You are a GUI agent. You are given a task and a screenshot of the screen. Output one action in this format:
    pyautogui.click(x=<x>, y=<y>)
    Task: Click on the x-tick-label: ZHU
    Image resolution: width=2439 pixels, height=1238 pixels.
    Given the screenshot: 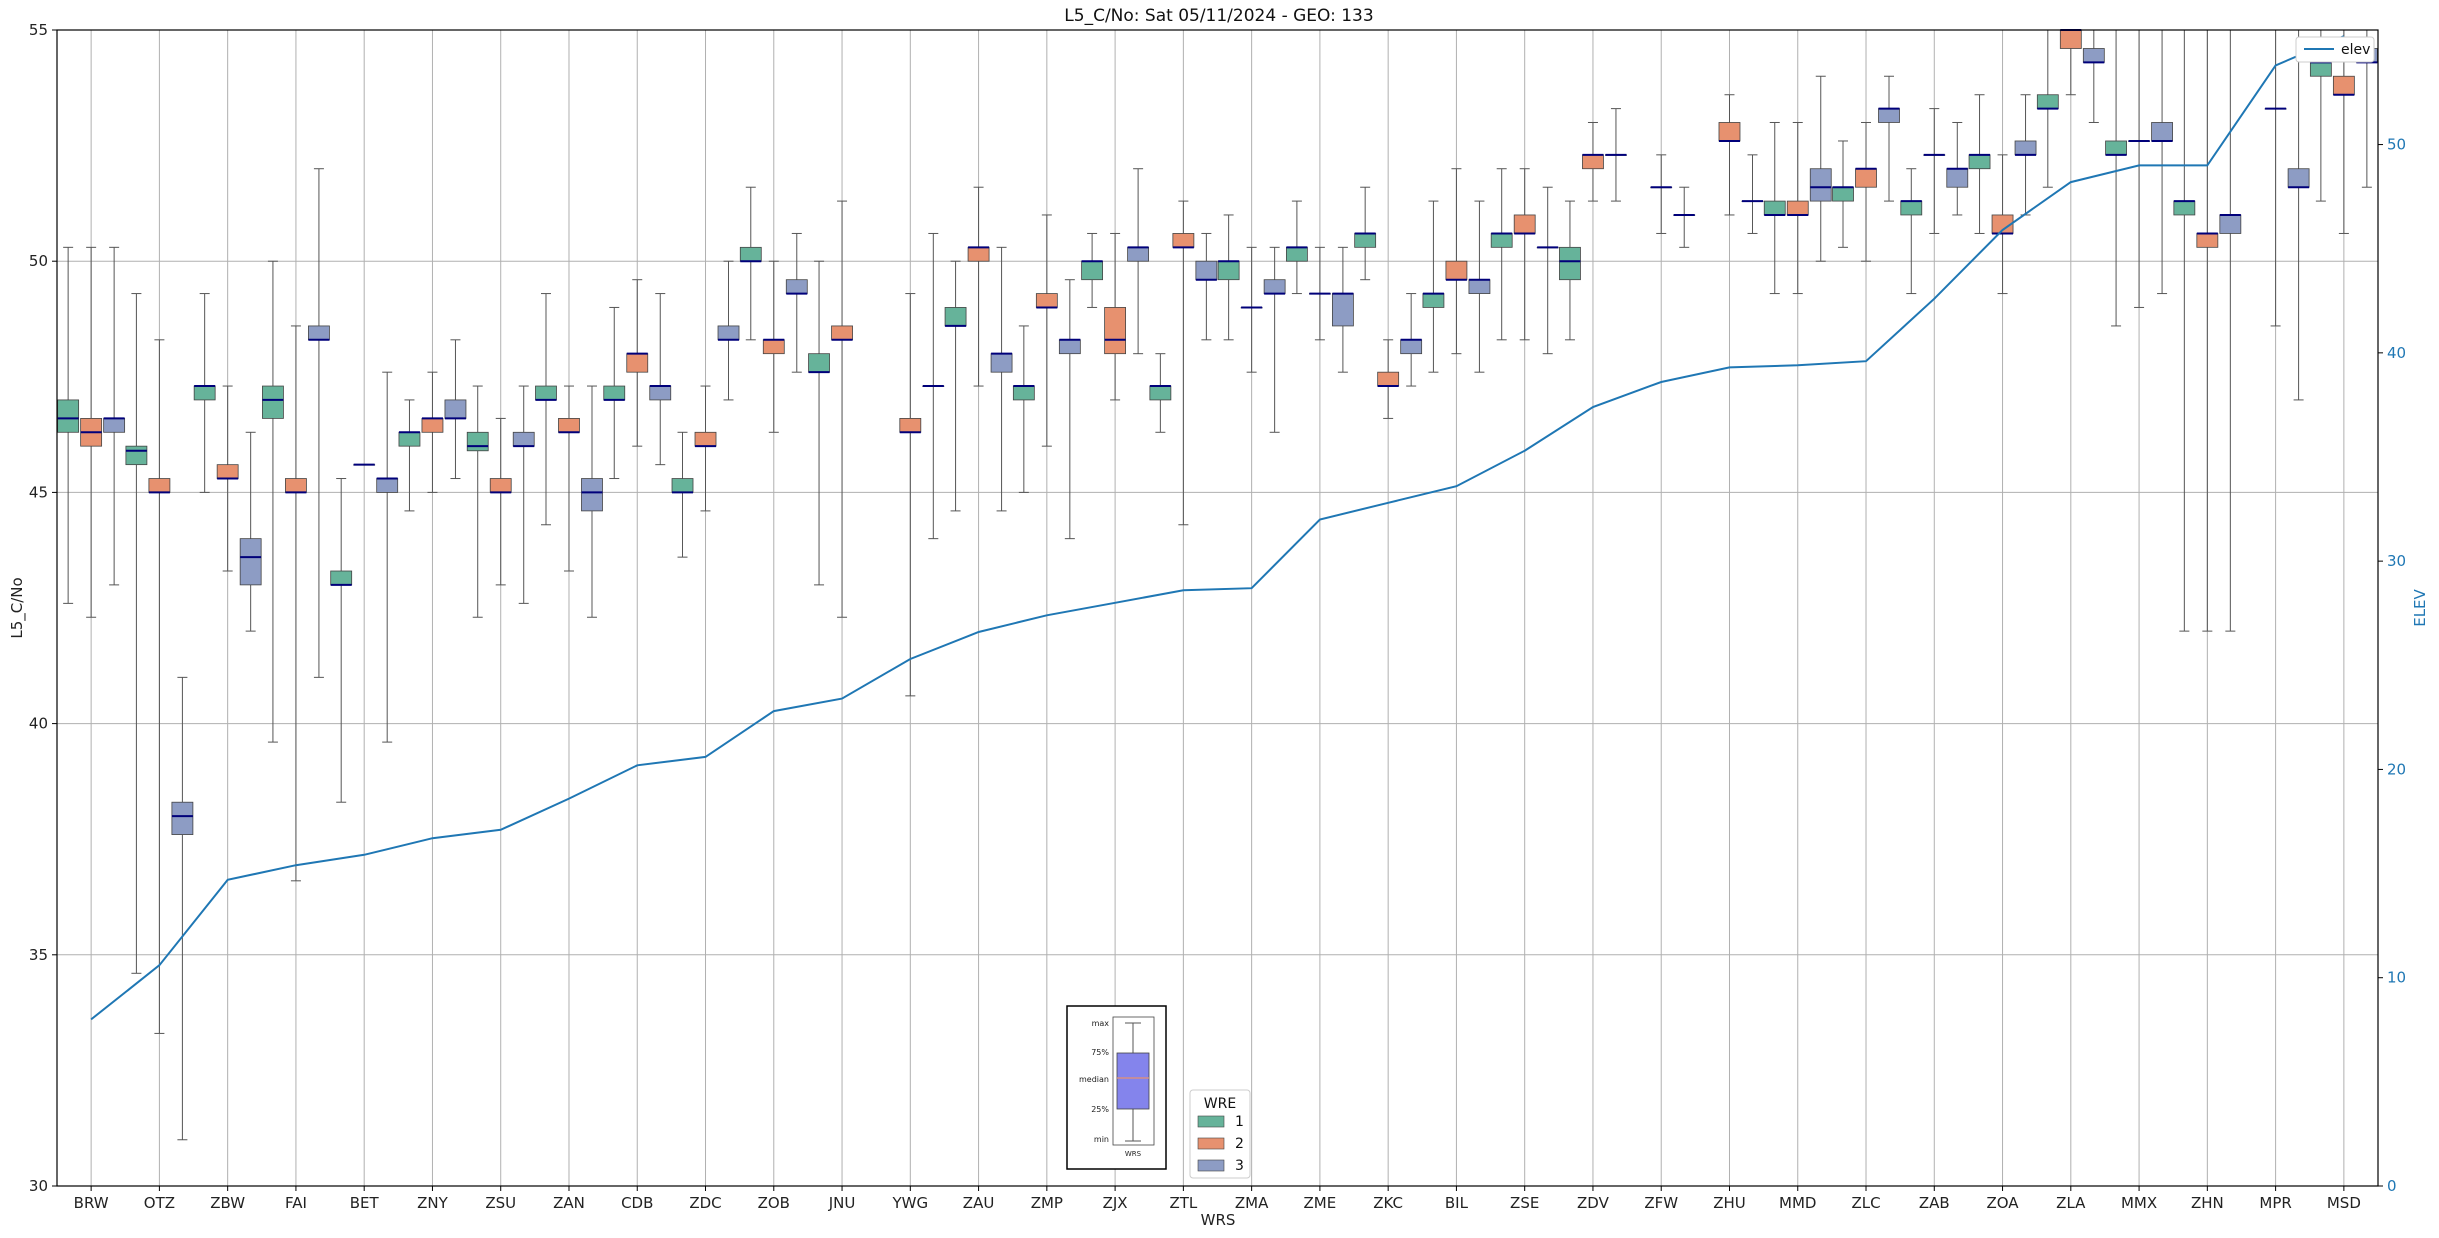 What is the action you would take?
    pyautogui.click(x=1729, y=1203)
    